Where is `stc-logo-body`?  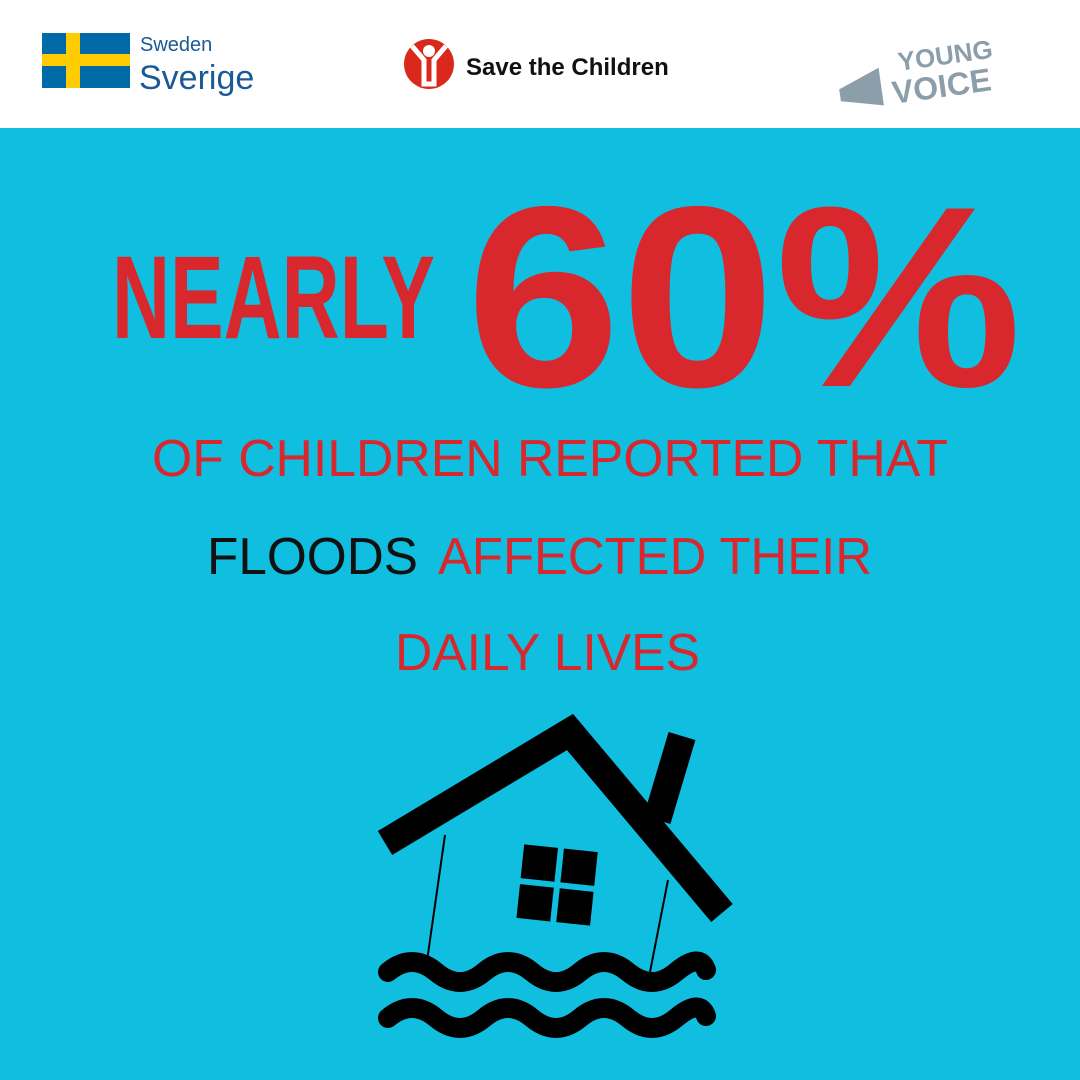
stc-logo-body is located at coordinates (429, 65).